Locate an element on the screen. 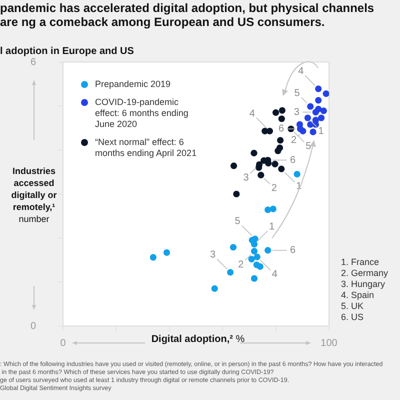  y-axis-title: Industries accessed digitally or remotely,¹ number is located at coordinates (34, 195).